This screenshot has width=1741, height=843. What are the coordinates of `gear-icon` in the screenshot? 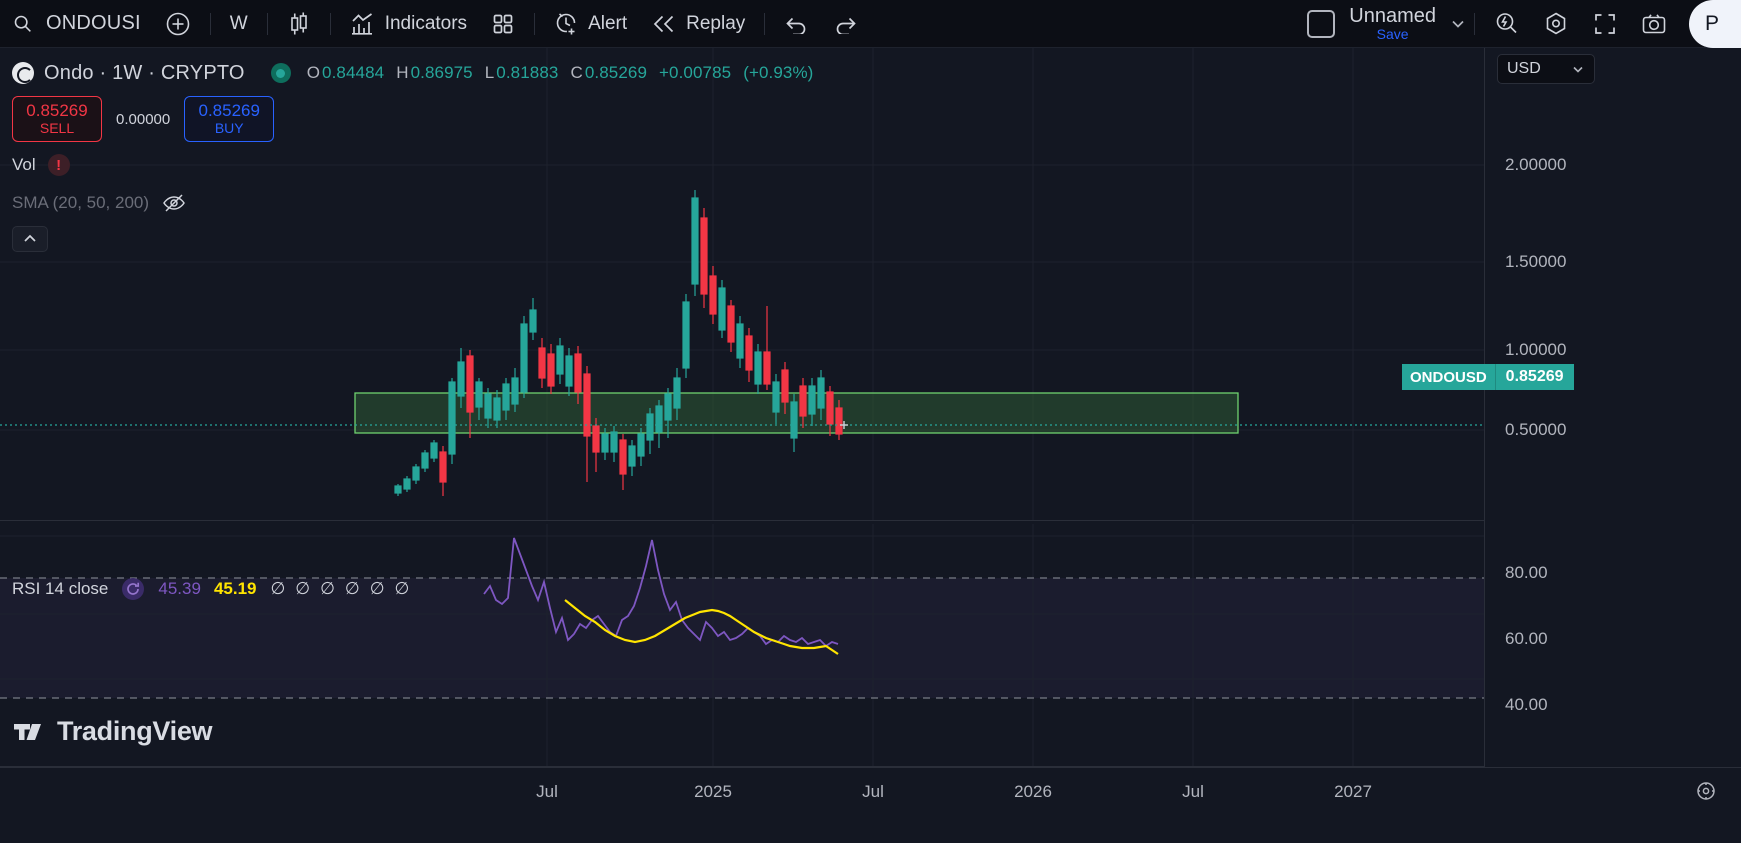 It's located at (1706, 791).